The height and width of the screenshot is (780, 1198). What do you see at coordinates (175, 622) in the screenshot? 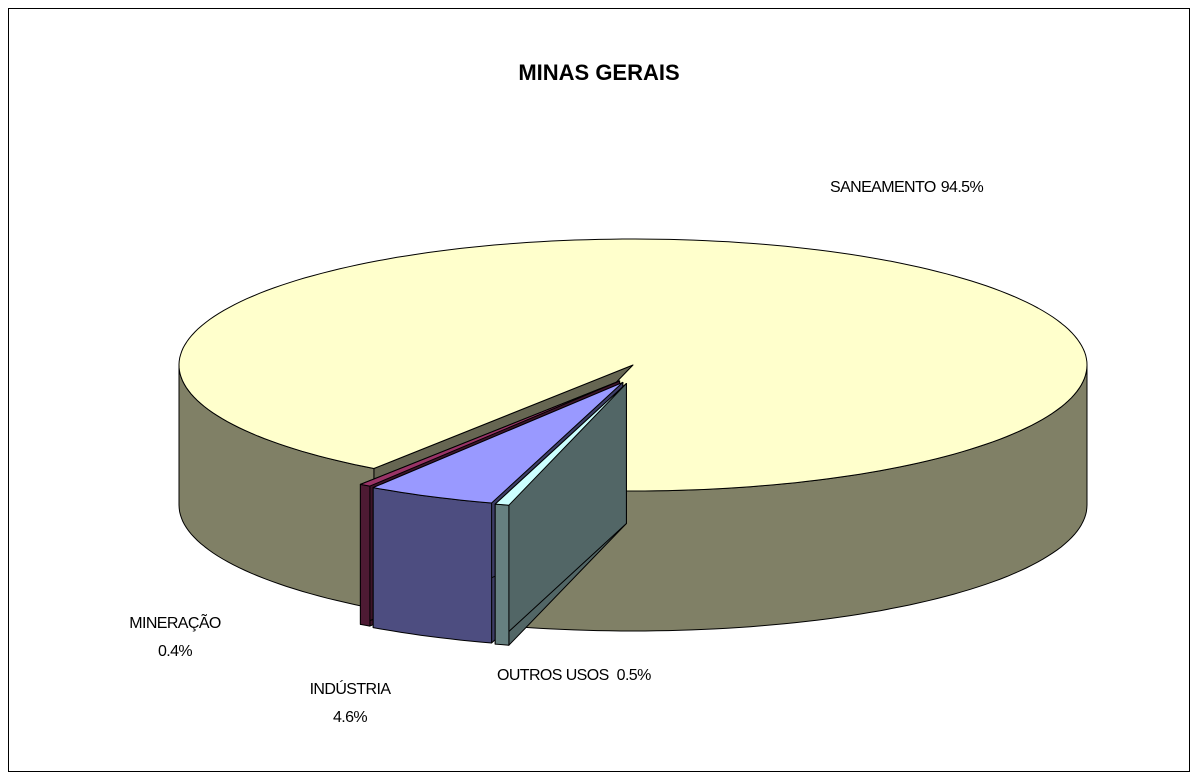
I see `label-name: MINERAÇÃO` at bounding box center [175, 622].